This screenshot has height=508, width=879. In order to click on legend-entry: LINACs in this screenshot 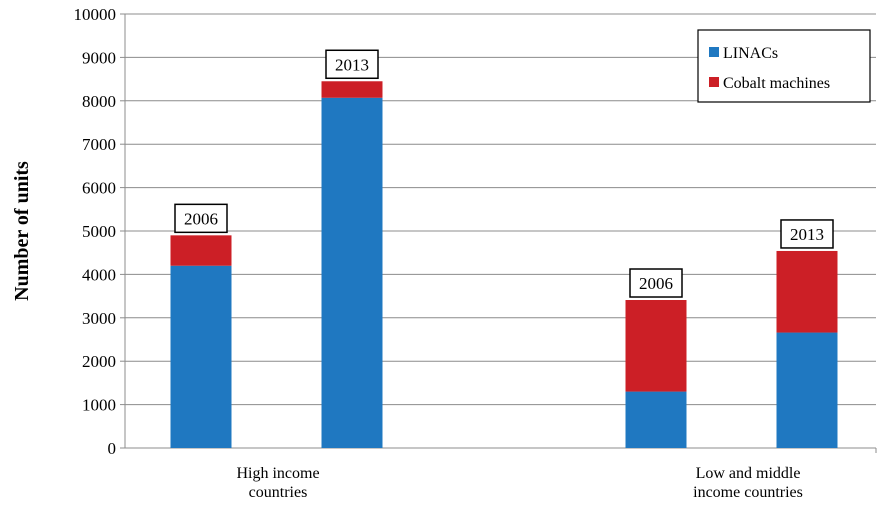, I will do `click(750, 53)`.